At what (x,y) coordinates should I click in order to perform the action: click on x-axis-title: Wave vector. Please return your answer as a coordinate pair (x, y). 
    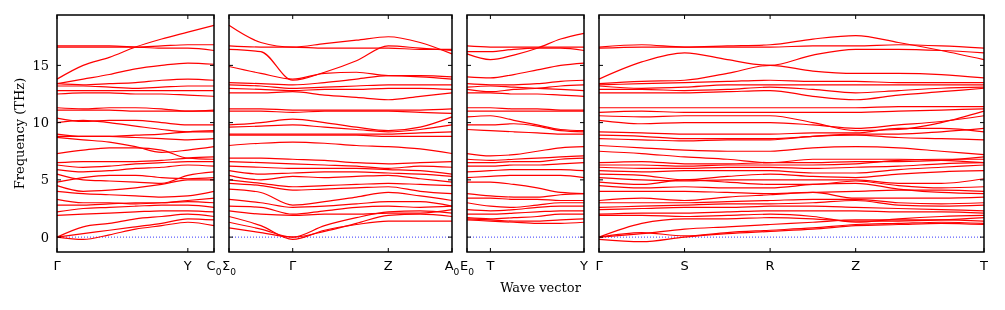
    Looking at the image, I should click on (541, 287).